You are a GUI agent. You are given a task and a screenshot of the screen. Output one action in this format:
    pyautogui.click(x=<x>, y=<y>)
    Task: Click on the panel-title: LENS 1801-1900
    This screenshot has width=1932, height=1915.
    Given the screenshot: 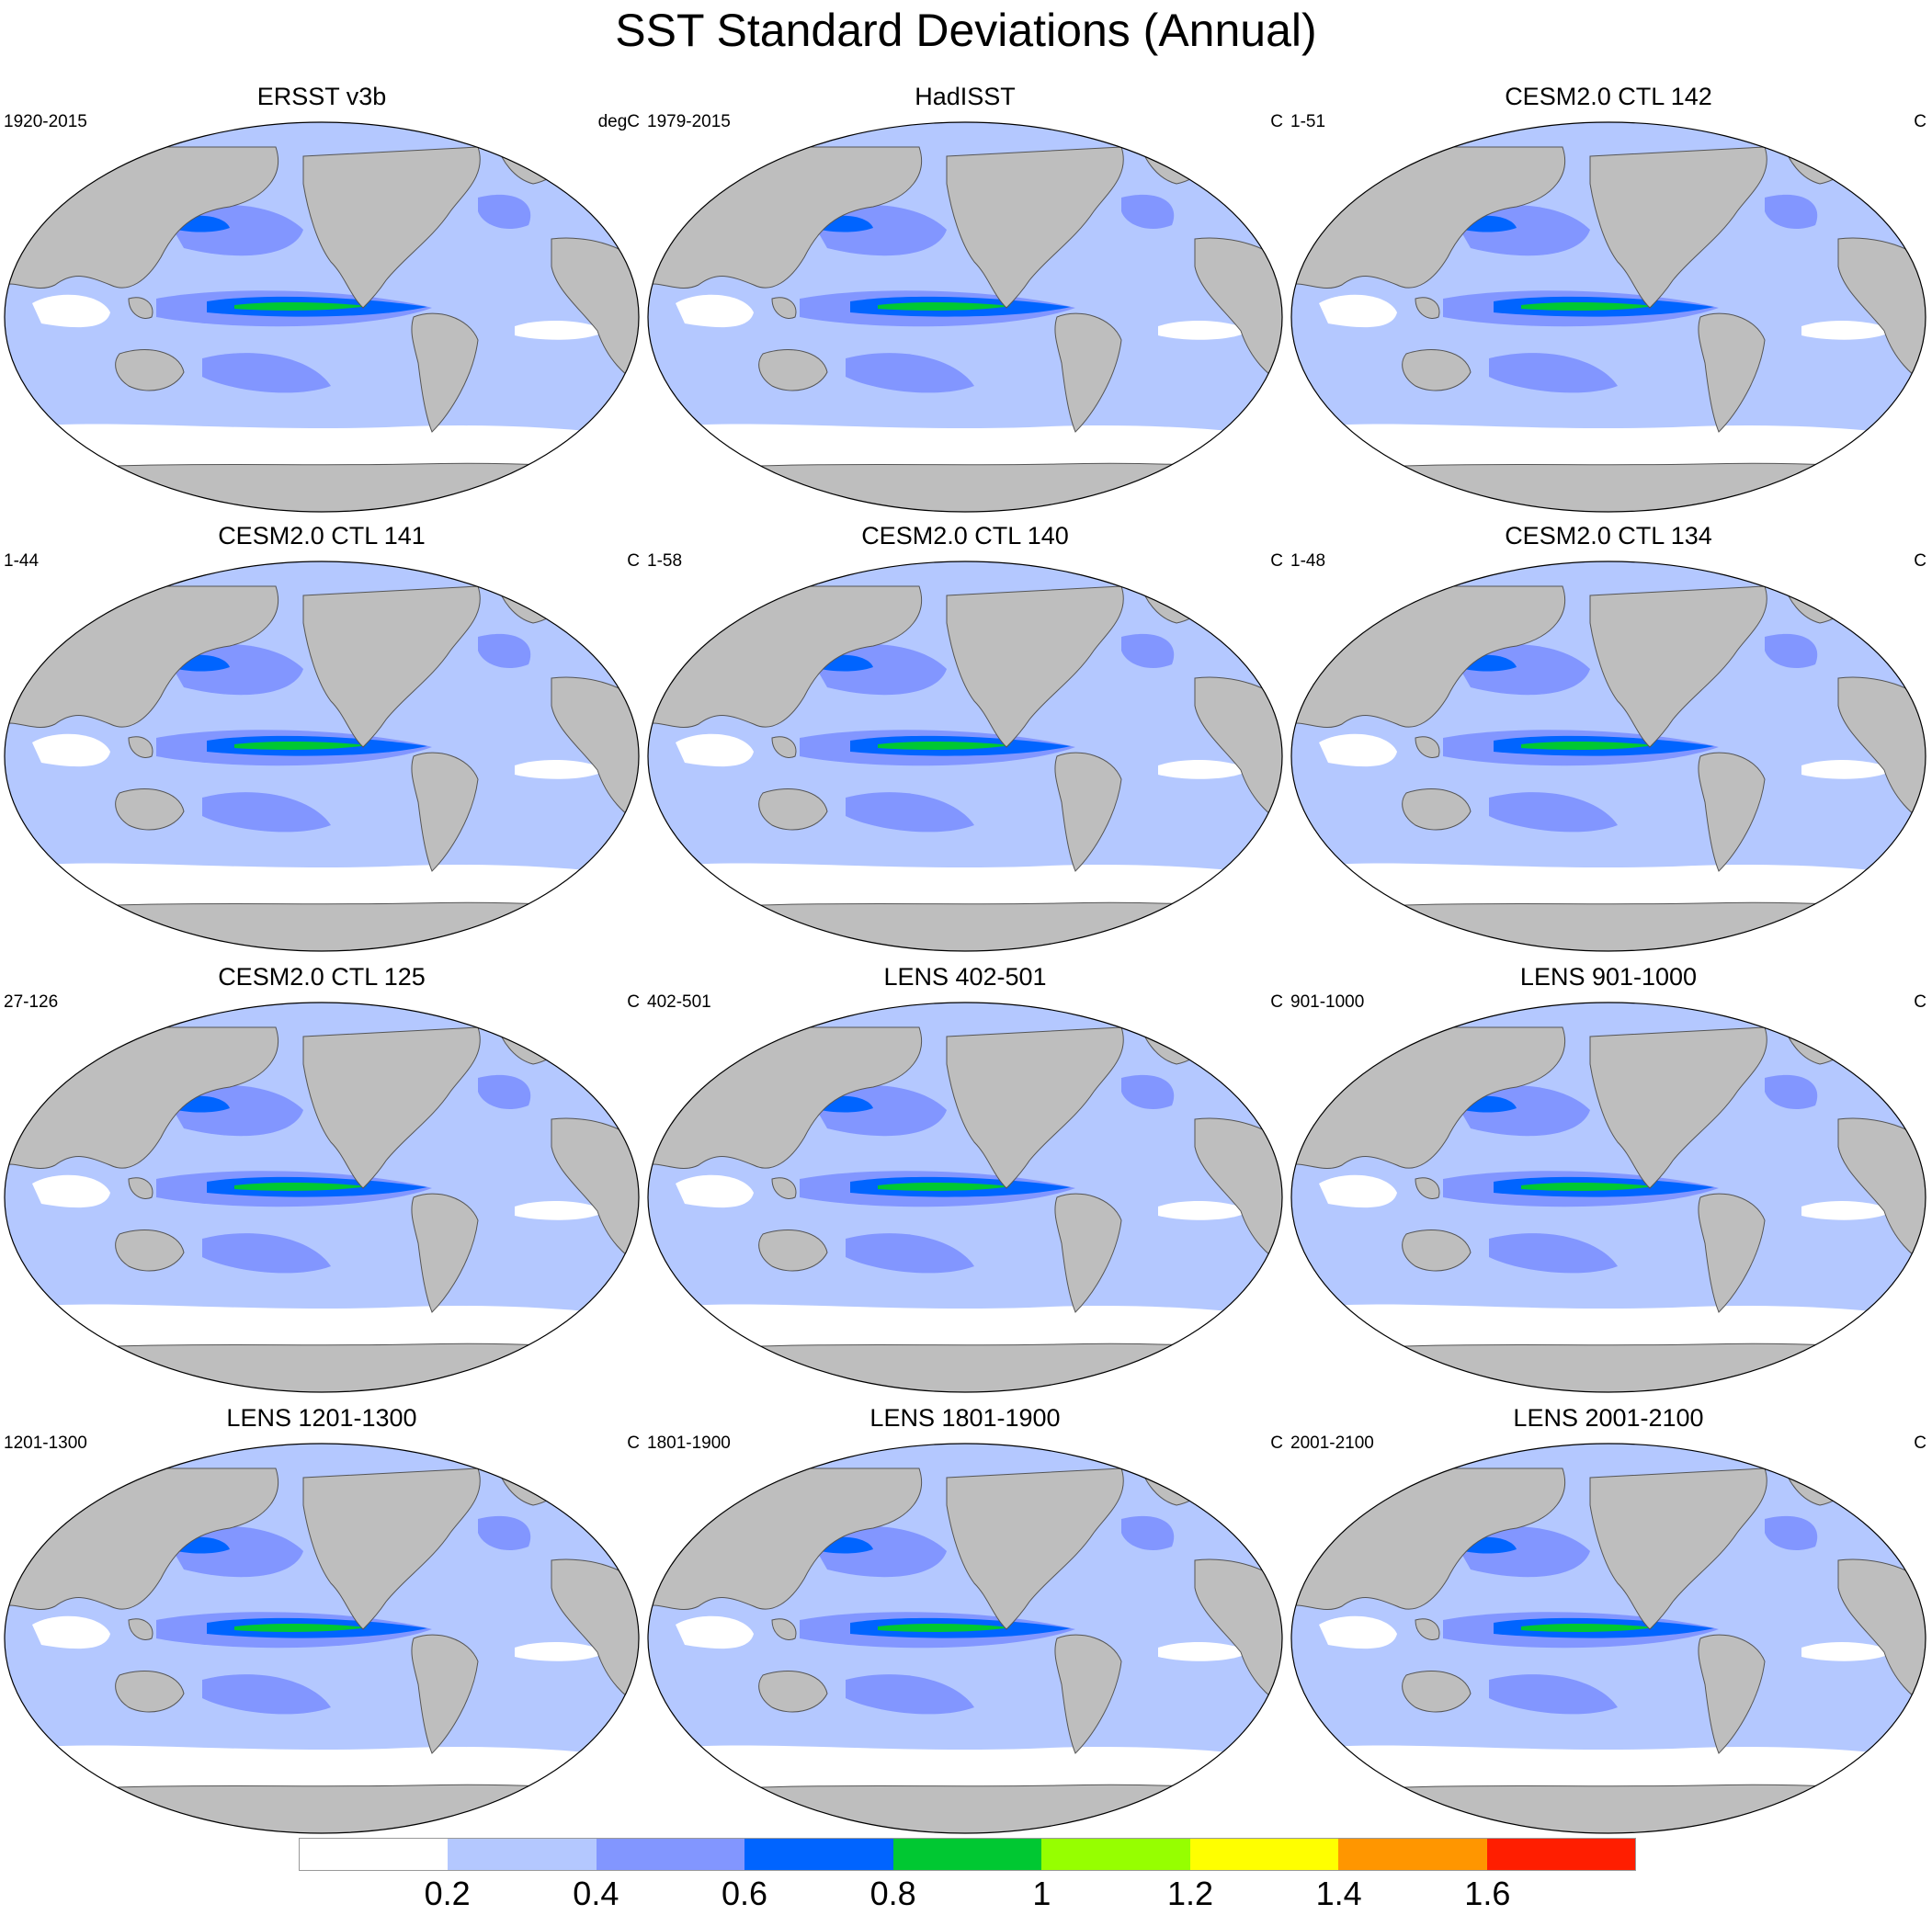 What is the action you would take?
    pyautogui.click(x=965, y=1418)
    